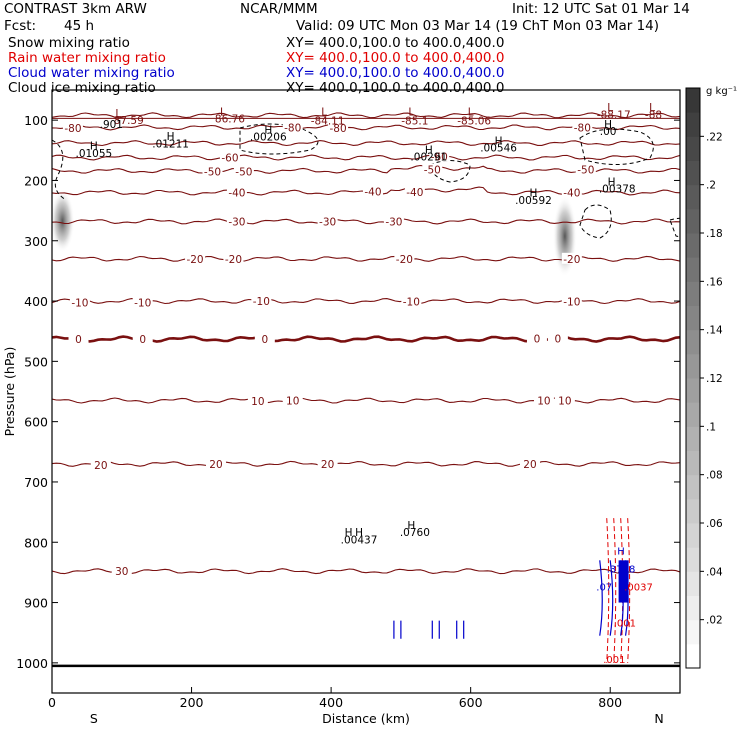  Describe the element at coordinates (87, 58) in the screenshot. I see `field-rain-name: Rain water mixing ratio` at that location.